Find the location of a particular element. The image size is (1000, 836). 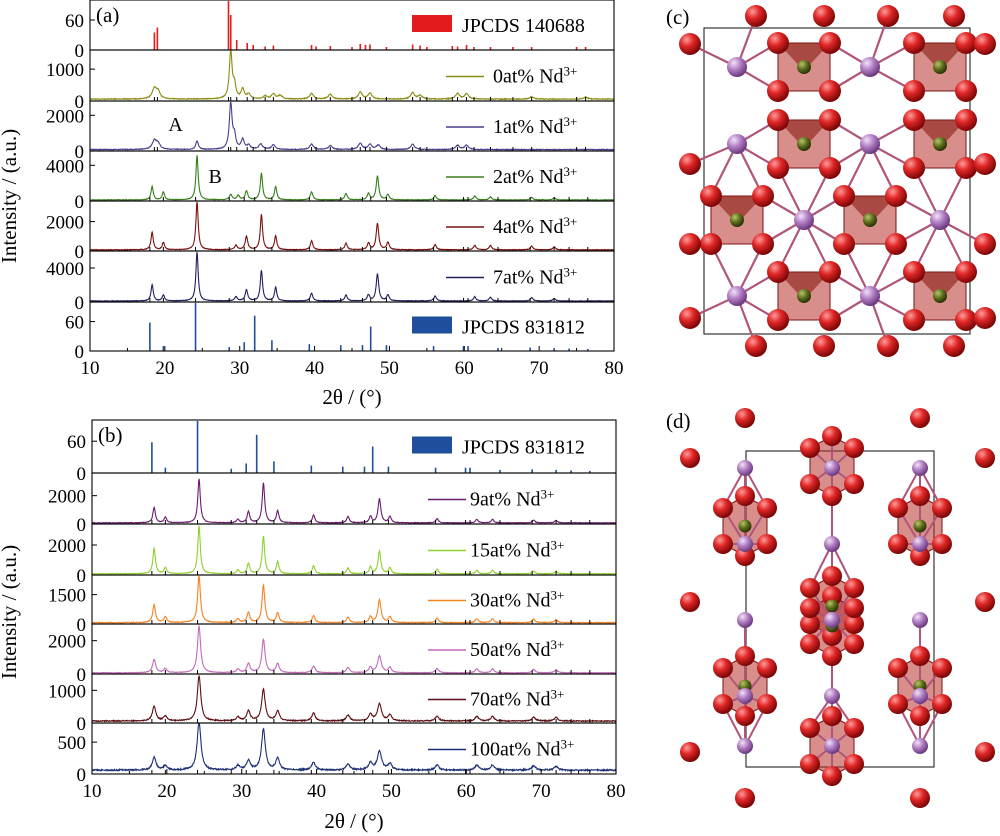

x-axis-label: 2θ / (°) is located at coordinates (351, 397).